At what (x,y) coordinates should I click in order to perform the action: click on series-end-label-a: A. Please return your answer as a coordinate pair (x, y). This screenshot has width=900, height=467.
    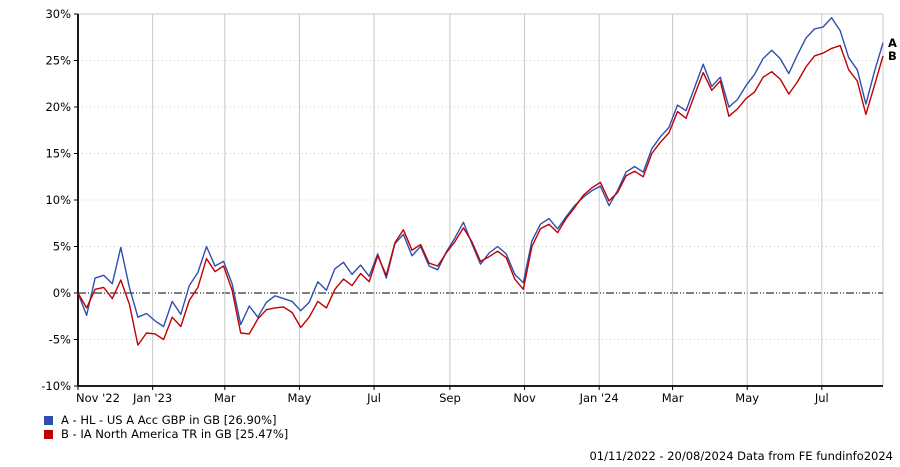
    Looking at the image, I should click on (892, 43).